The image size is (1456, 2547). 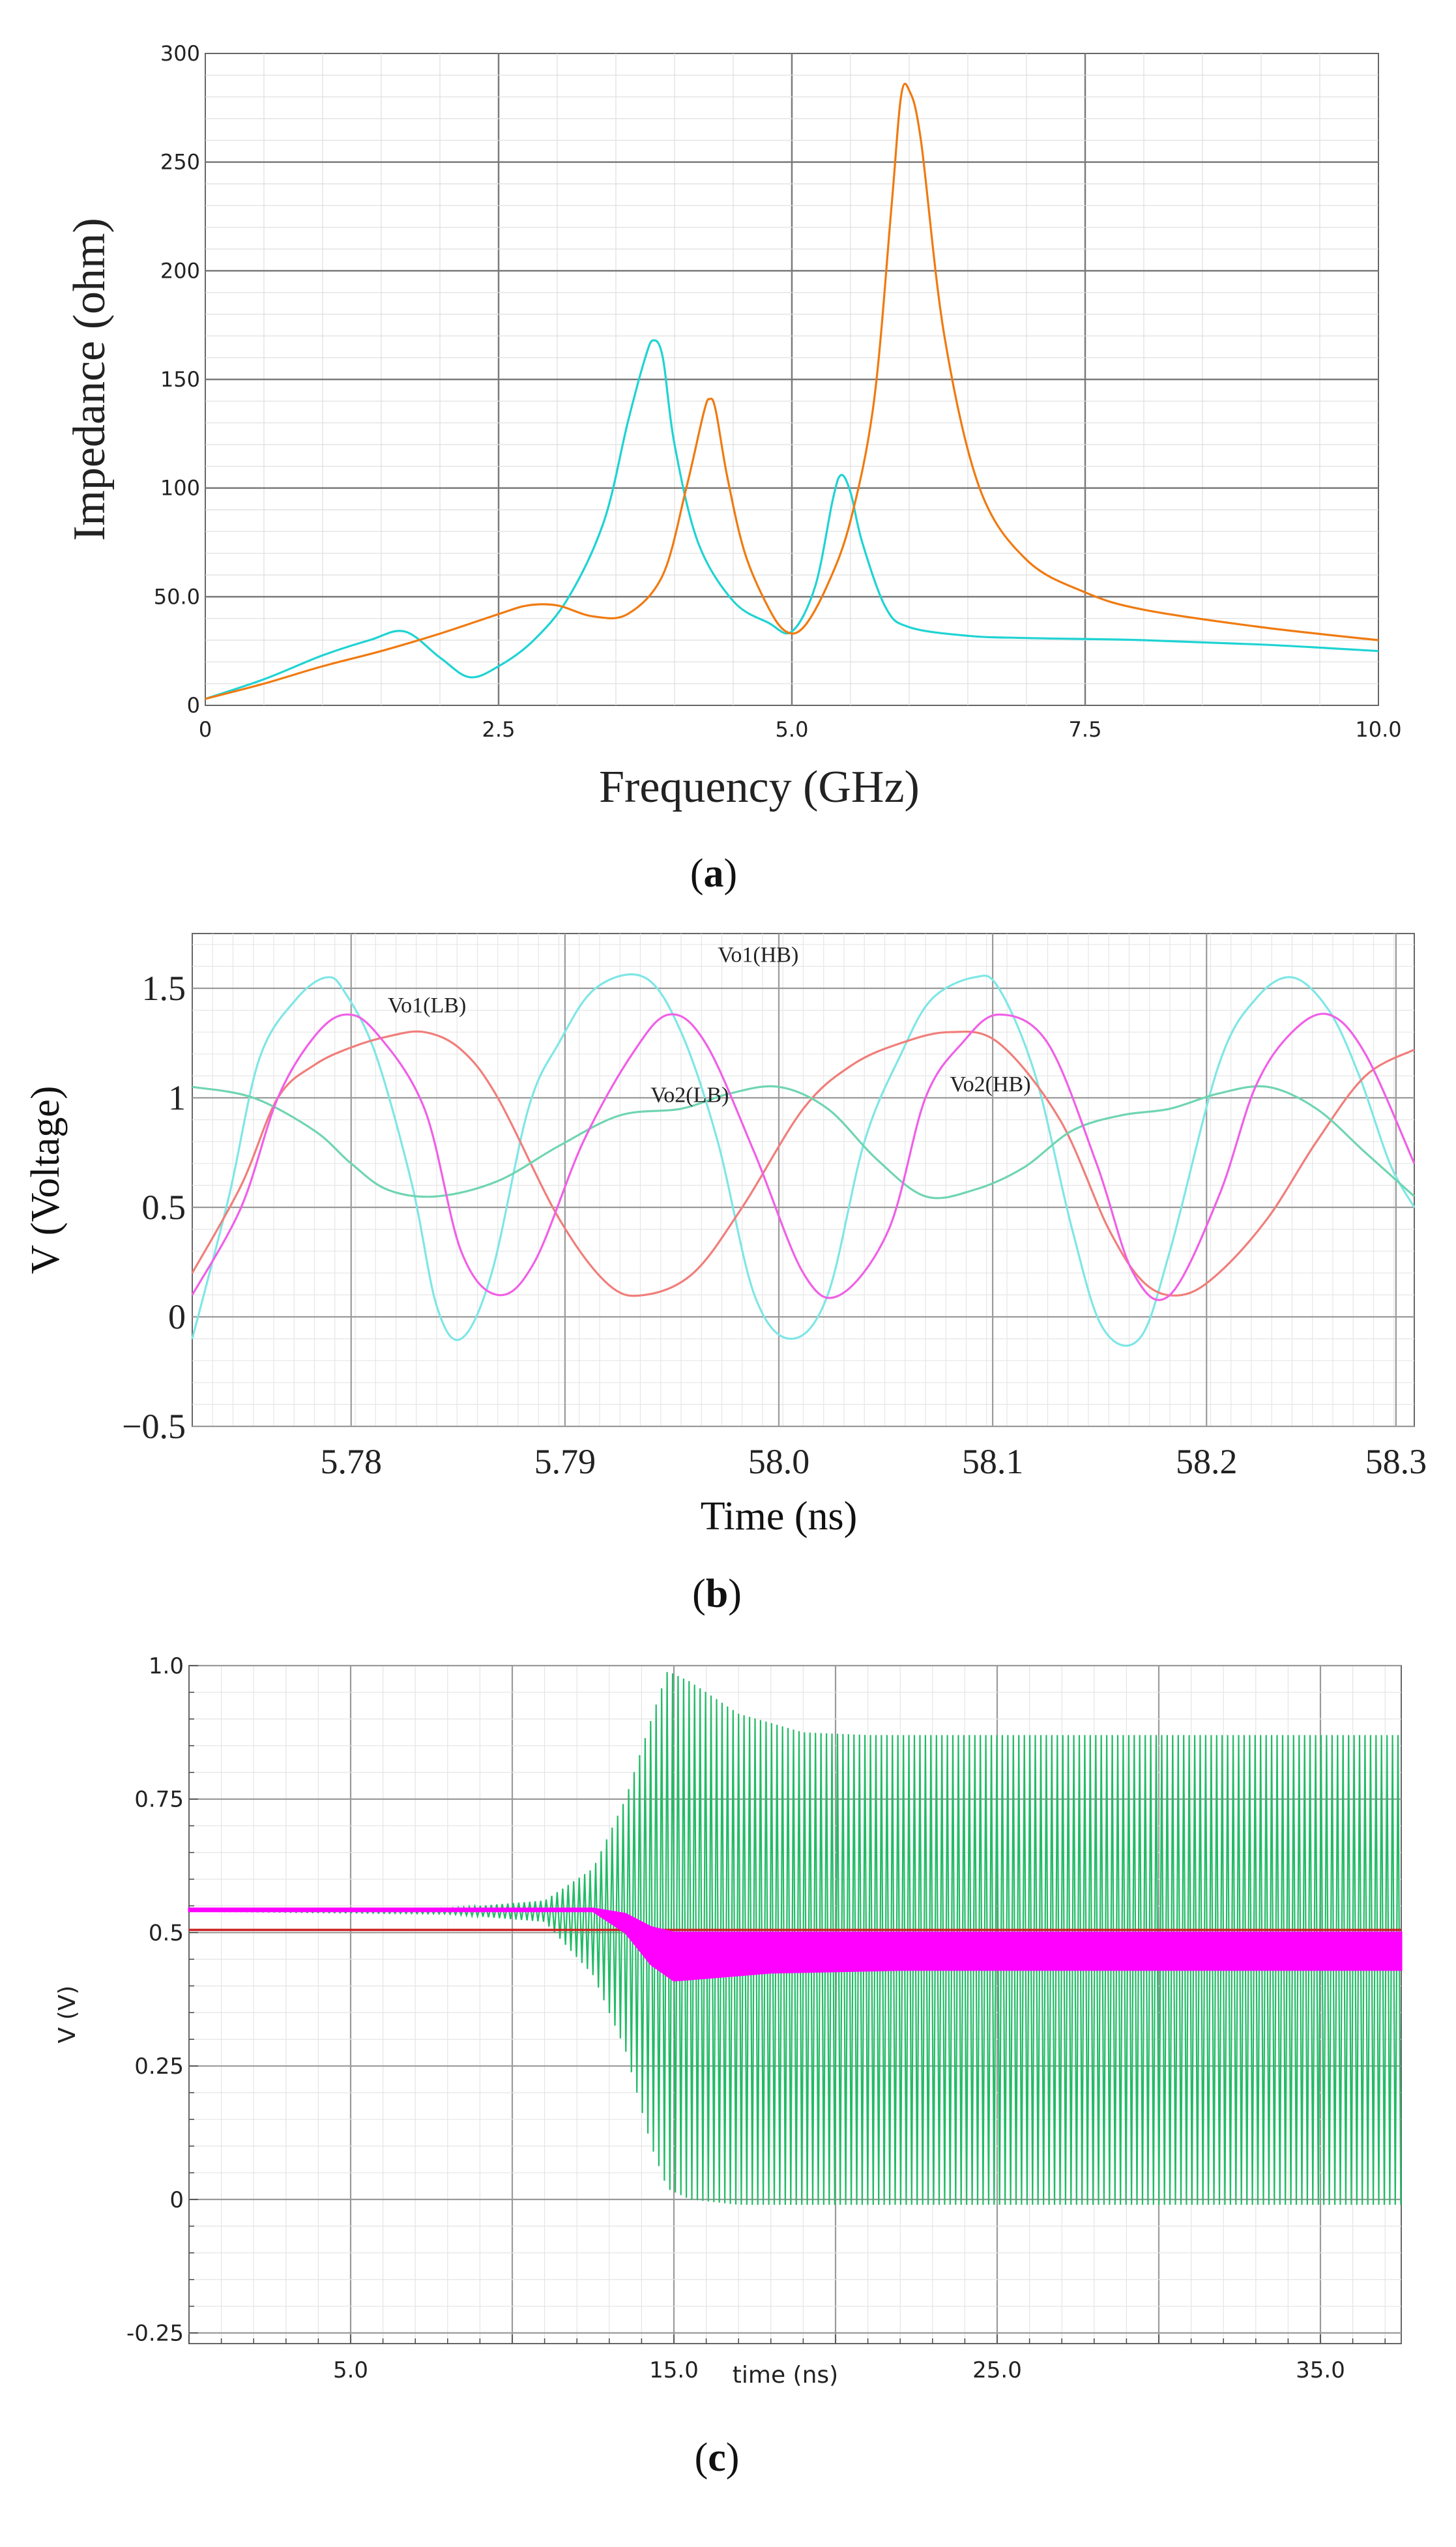 What do you see at coordinates (180, 53) in the screenshot?
I see `y-tick-label: 300` at bounding box center [180, 53].